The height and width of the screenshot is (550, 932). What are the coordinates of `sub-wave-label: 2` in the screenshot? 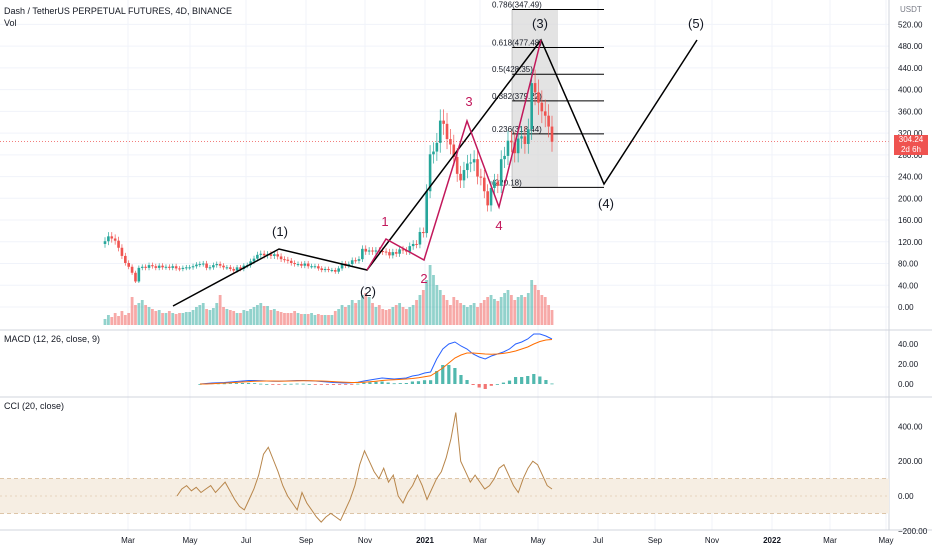 It's located at (423, 278).